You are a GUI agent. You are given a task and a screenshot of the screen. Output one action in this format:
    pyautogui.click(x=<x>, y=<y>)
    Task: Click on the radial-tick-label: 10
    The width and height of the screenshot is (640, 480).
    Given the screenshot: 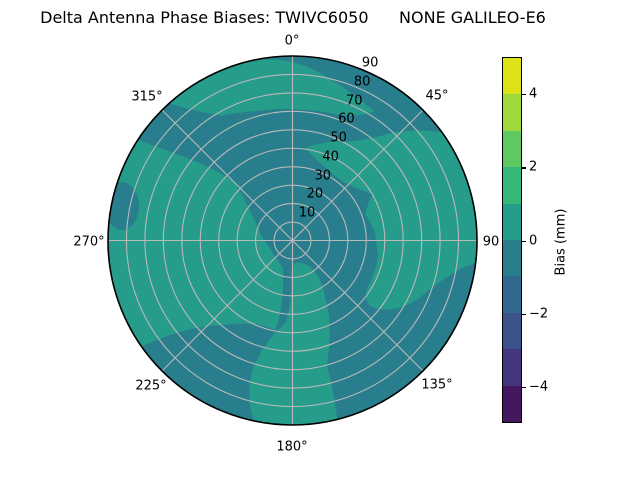 What is the action you would take?
    pyautogui.click(x=307, y=213)
    